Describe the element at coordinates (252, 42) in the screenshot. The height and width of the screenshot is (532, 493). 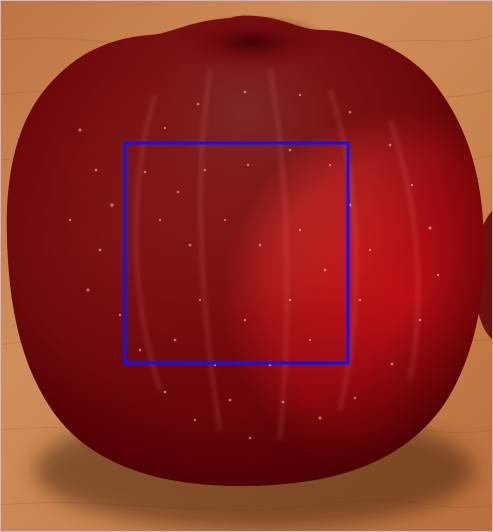
I see `stem-well` at that location.